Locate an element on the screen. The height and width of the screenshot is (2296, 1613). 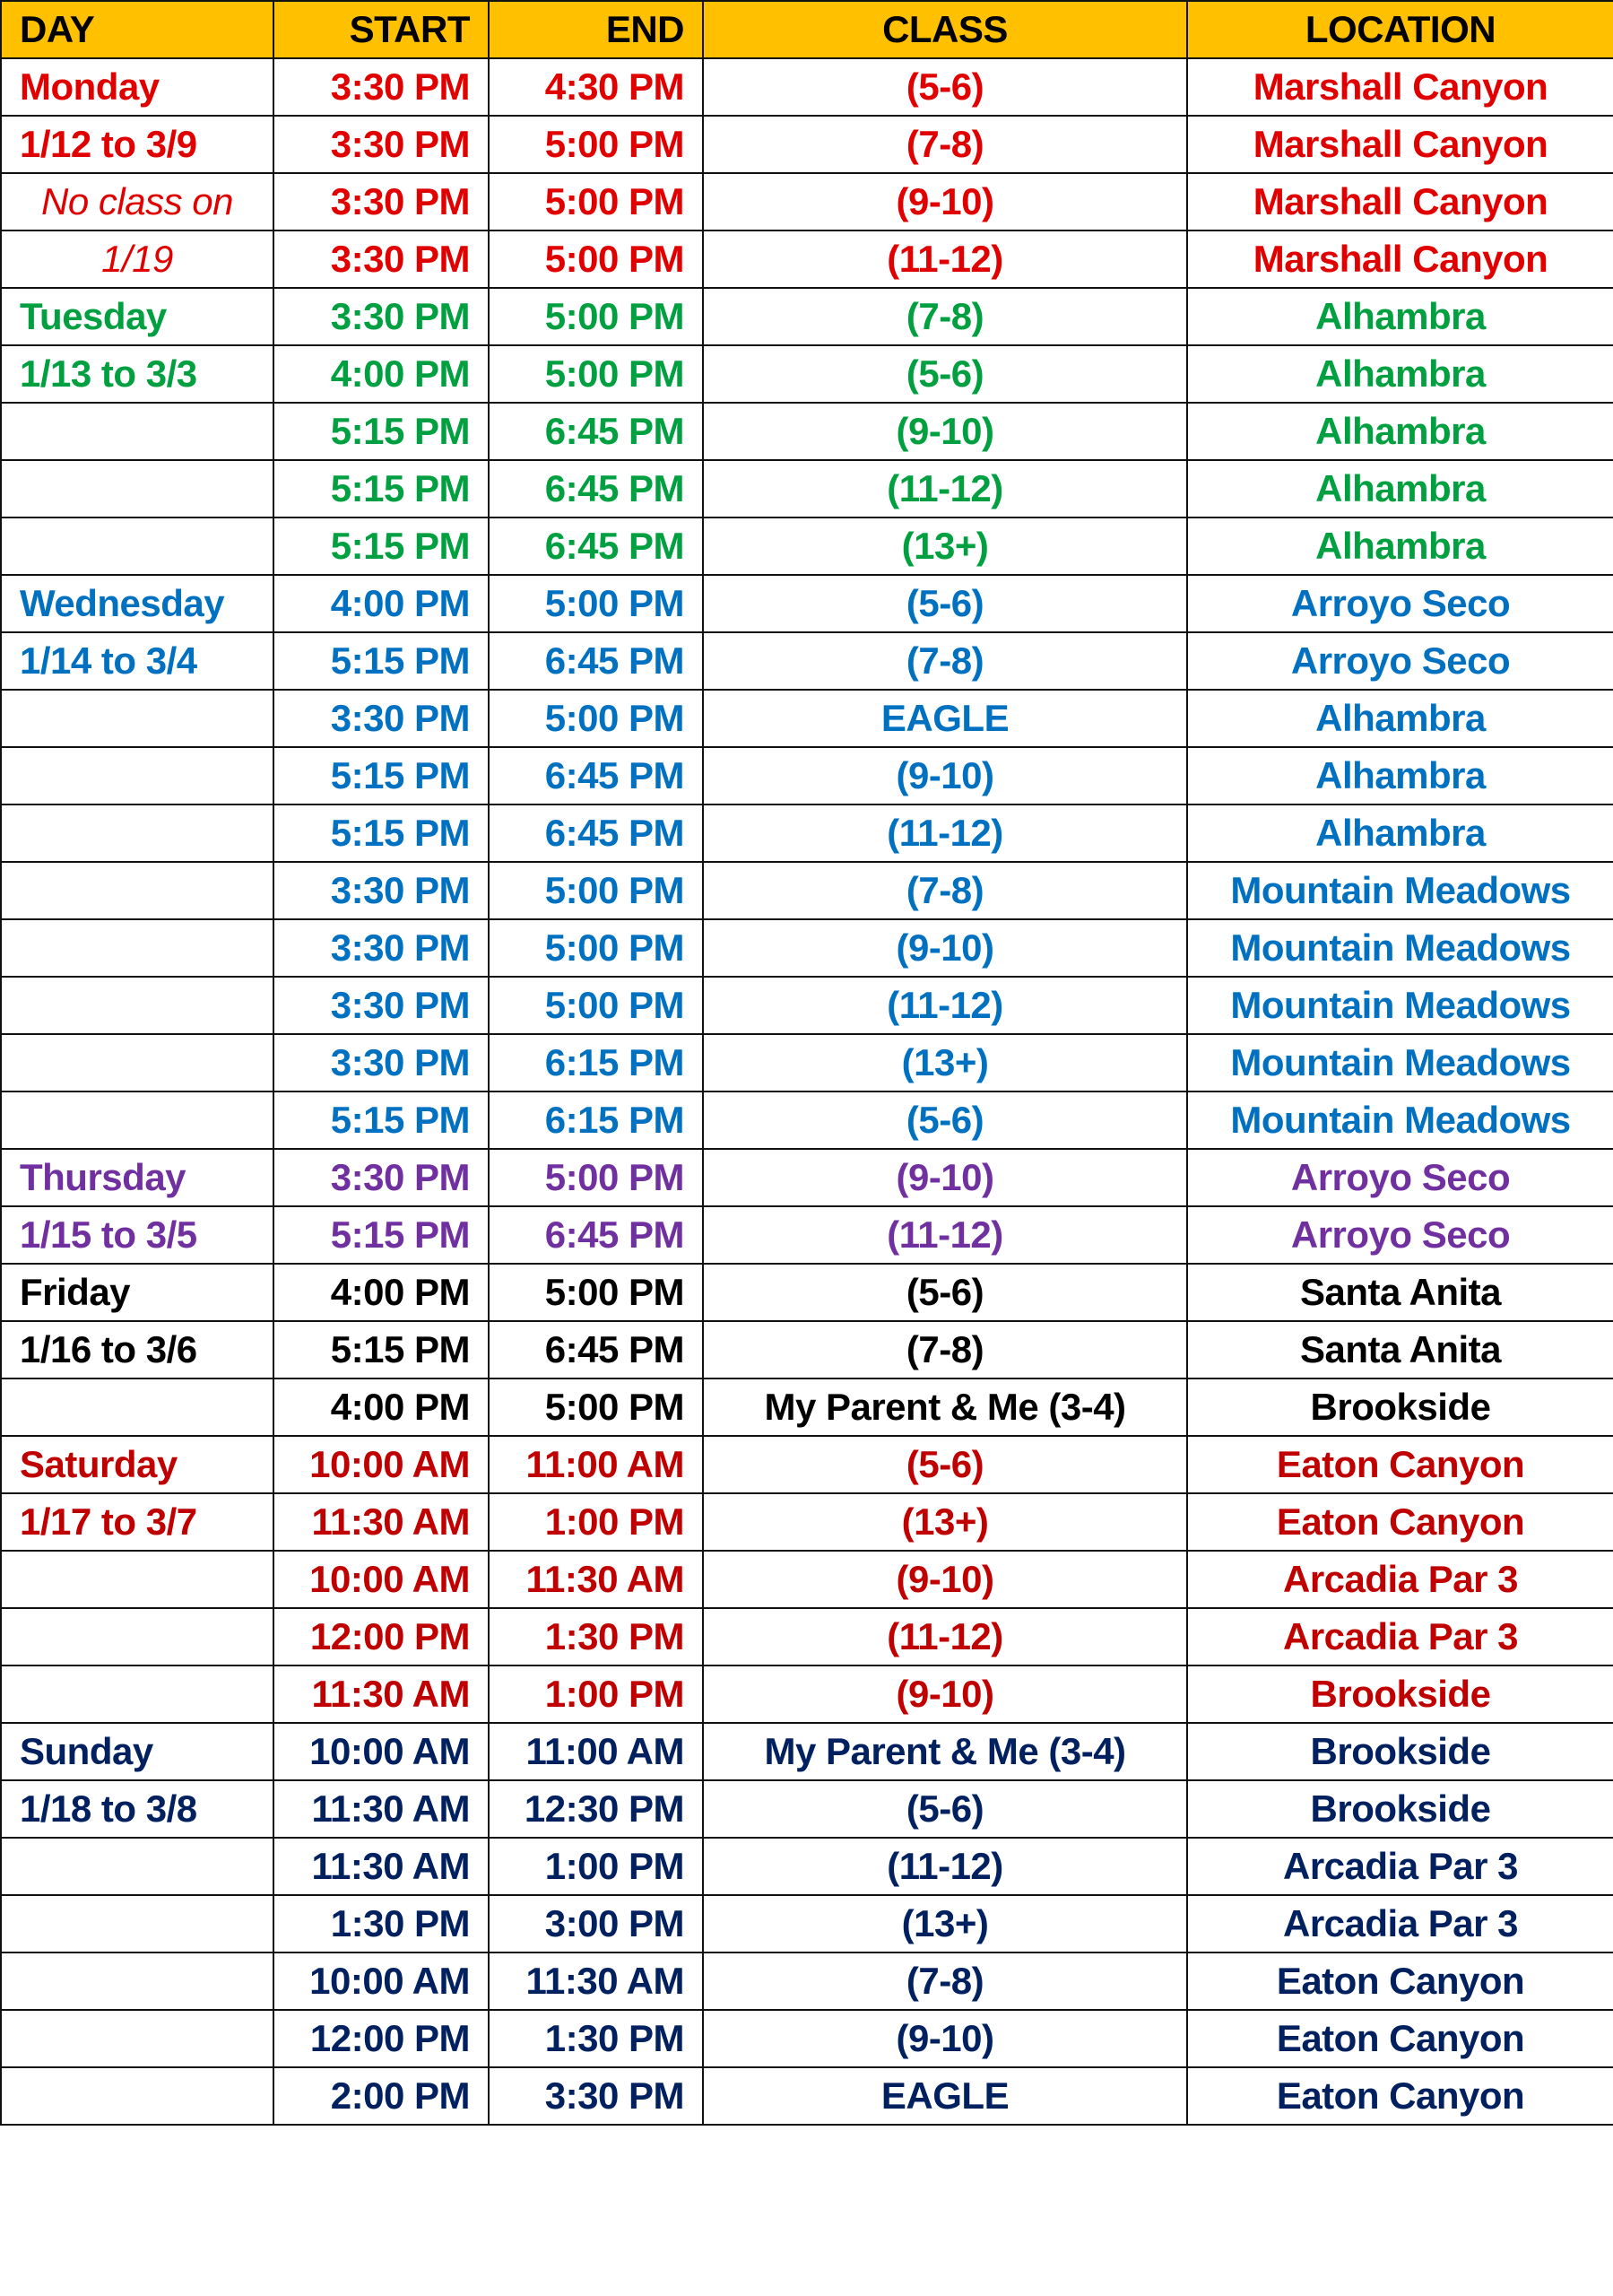
day-cell: Saturday is located at coordinates (137, 1464).